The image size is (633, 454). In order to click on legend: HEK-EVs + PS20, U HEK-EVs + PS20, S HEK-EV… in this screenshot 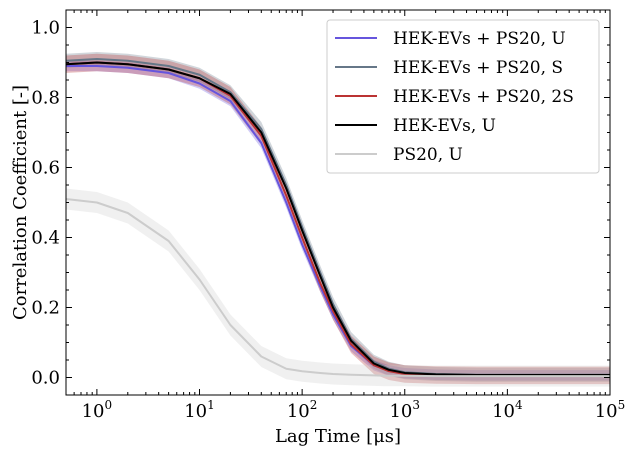, I will do `click(463, 96)`.